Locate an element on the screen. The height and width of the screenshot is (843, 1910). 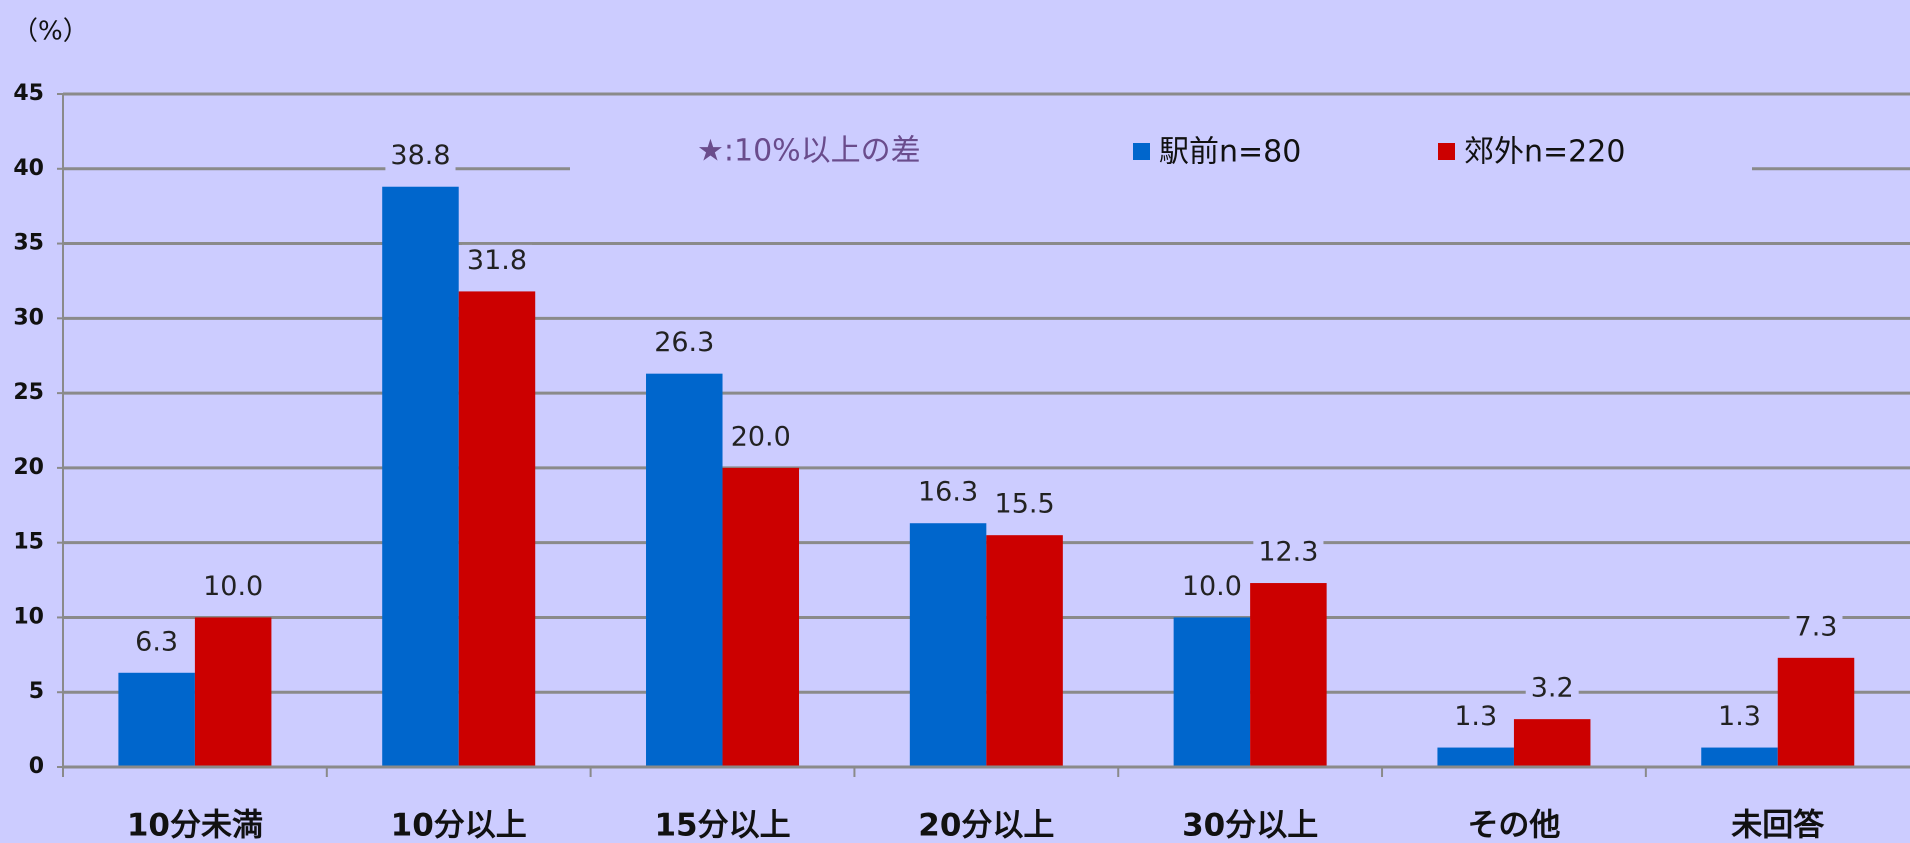
x-tick-label: その他 is located at coordinates (1513, 825).